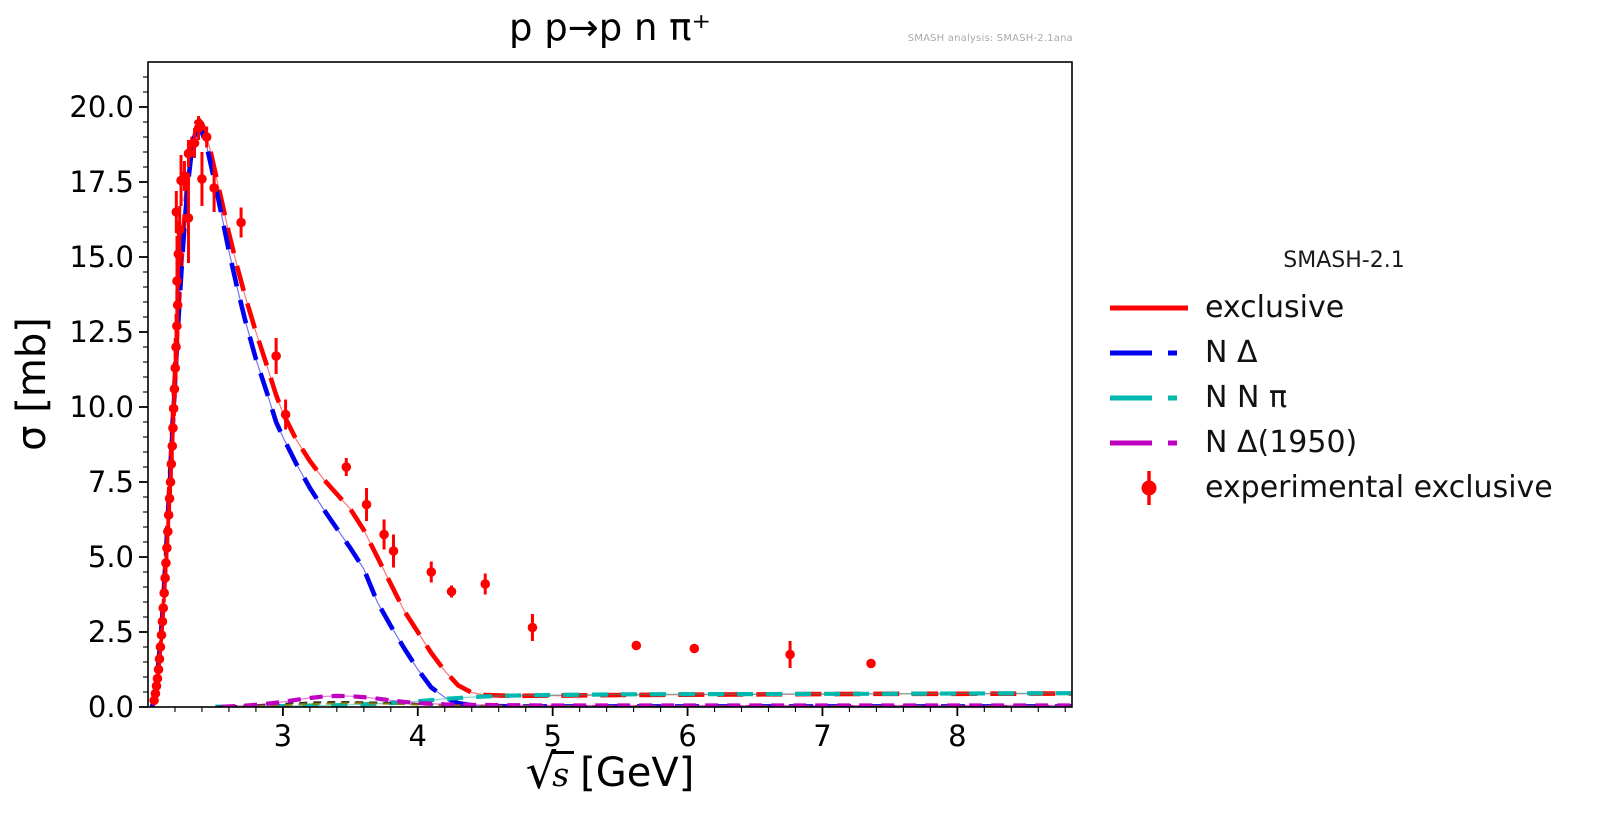 This screenshot has width=1600, height=836. What do you see at coordinates (101, 182) in the screenshot?
I see `y-tick-label: 17.5` at bounding box center [101, 182].